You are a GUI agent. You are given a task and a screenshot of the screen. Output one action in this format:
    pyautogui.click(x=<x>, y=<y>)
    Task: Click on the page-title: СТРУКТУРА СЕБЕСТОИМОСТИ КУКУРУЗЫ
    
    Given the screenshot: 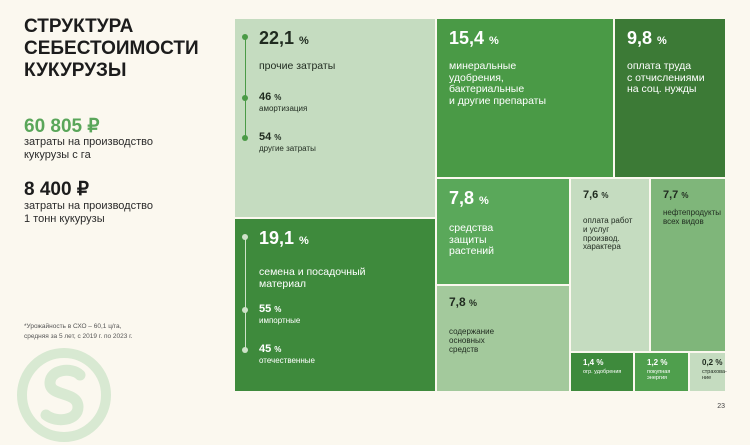 What is the action you would take?
    pyautogui.click(x=111, y=48)
    